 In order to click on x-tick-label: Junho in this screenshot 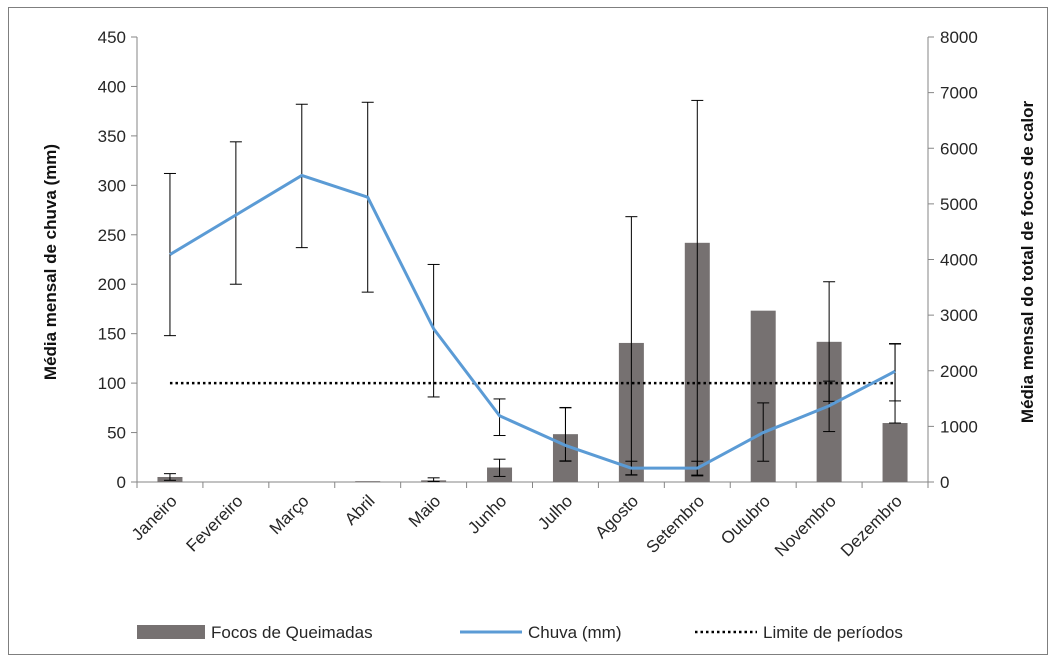, I will do `click(487, 514)`.